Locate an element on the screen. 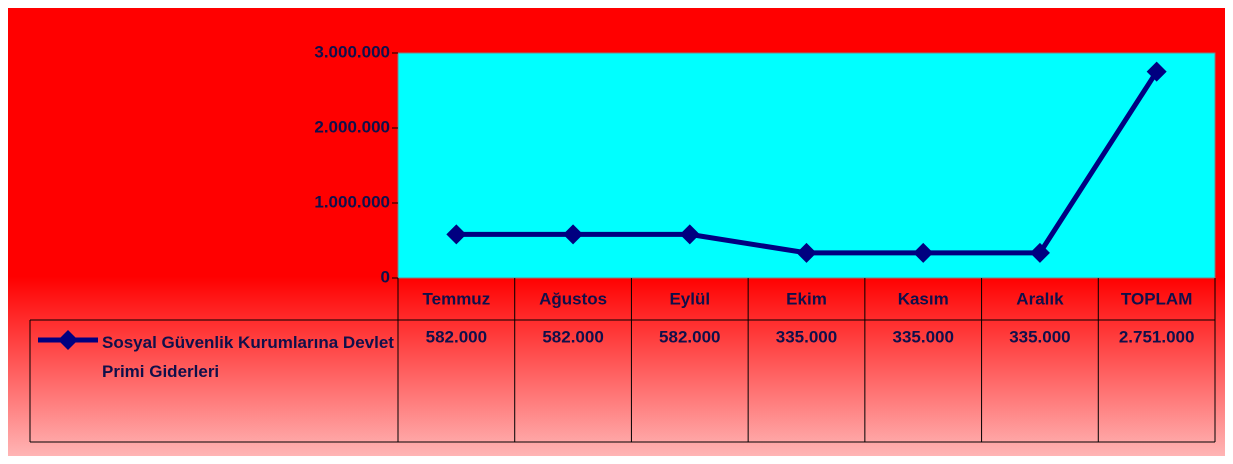 The width and height of the screenshot is (1233, 464). y-tick-label: 2.000.000 is located at coordinates (352, 126).